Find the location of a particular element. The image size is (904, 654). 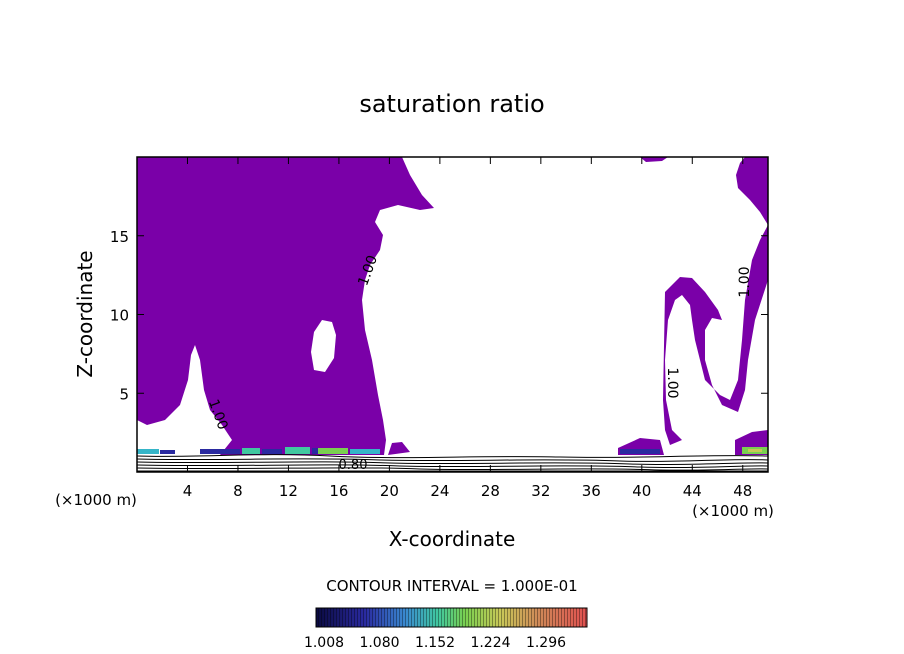

colorbar-tick-label: 1.296 is located at coordinates (546, 643).